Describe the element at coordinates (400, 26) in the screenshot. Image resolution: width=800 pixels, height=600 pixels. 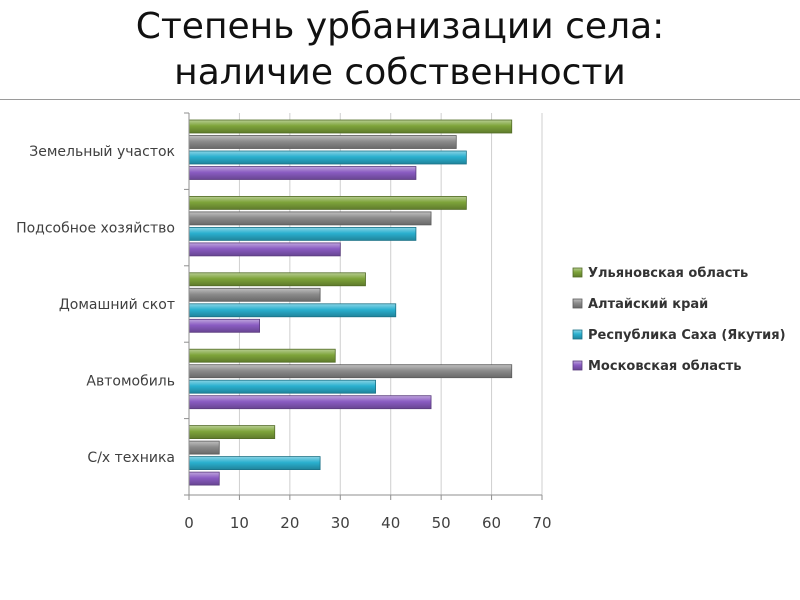
I see `title-line-1: Степень урбанизации села:` at that location.